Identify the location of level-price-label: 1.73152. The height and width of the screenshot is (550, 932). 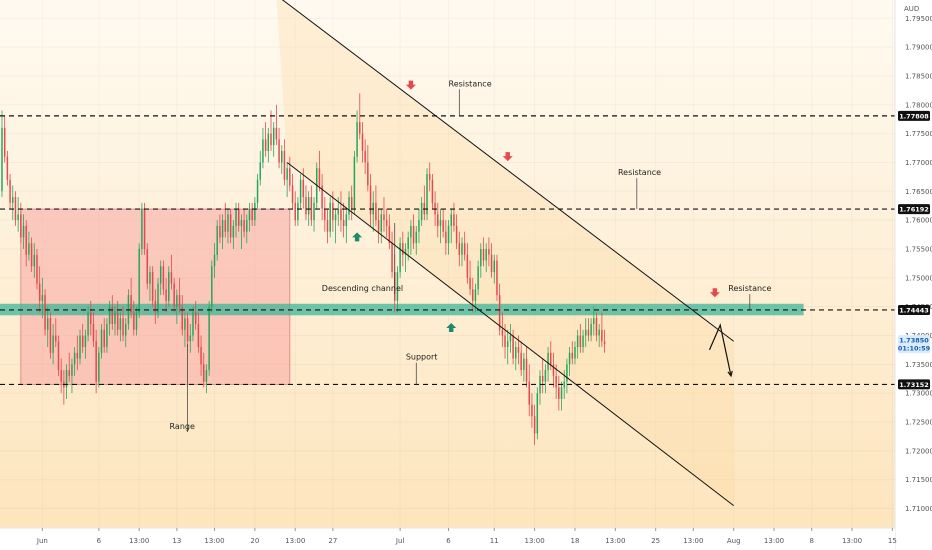
(914, 385).